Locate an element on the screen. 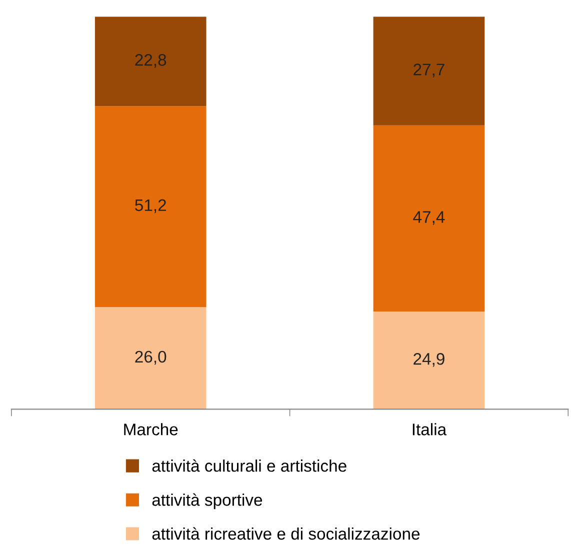 This screenshot has height=553, width=571. data-label: 27,7 is located at coordinates (429, 71).